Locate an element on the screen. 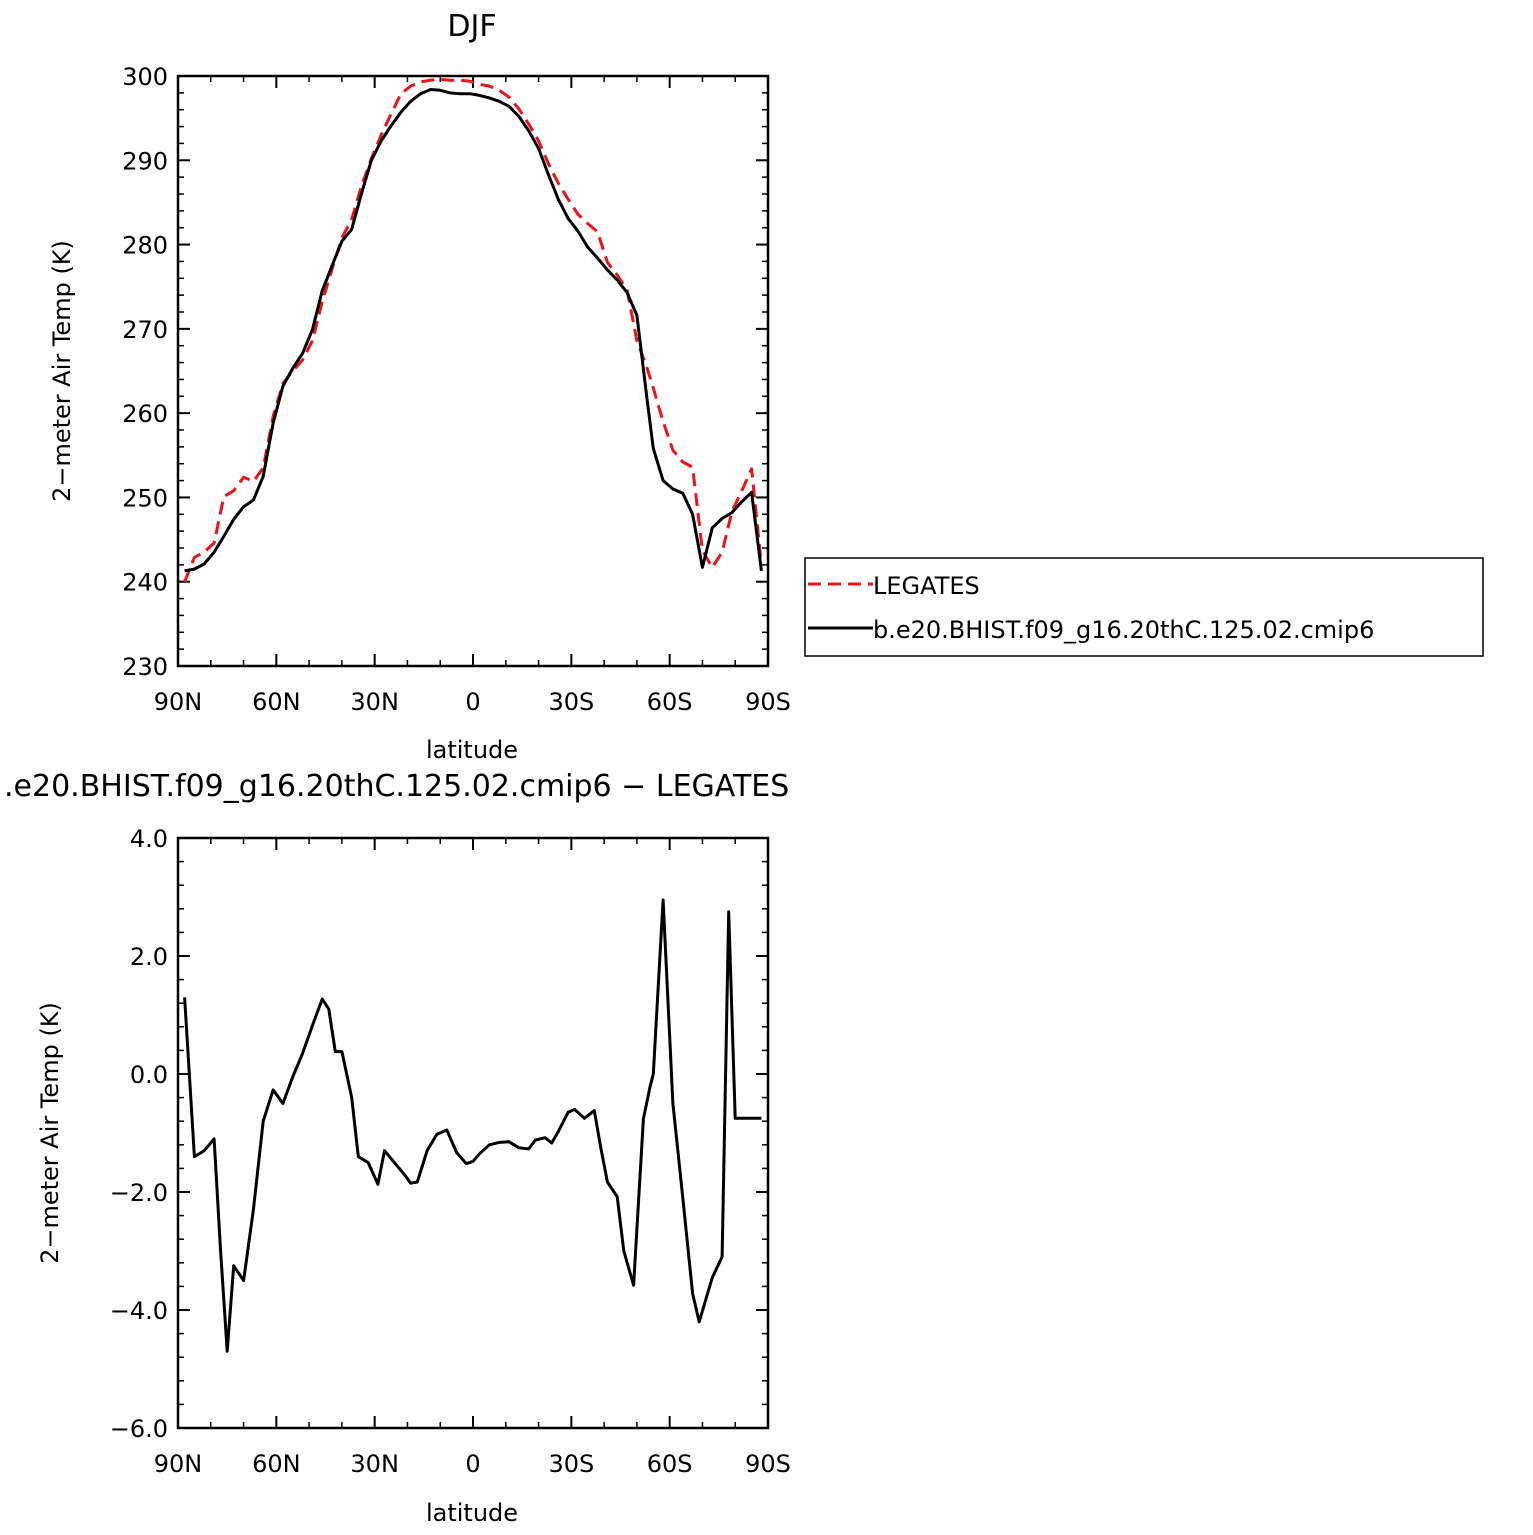 The image size is (1533, 1535). y-tick-label: 4.0 is located at coordinates (149, 839).